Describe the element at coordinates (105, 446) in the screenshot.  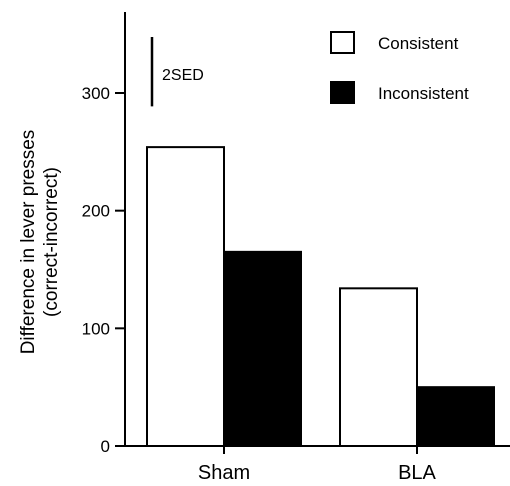
I see `y-tick-label: 0` at that location.